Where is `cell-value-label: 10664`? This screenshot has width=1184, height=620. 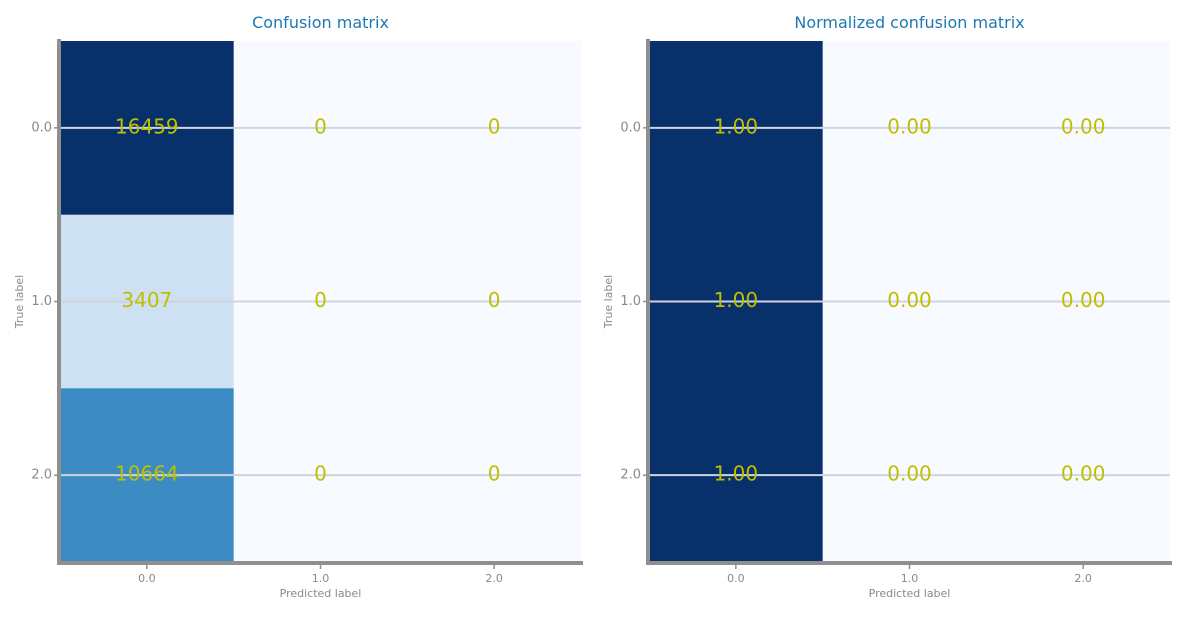 cell-value-label: 10664 is located at coordinates (147, 474).